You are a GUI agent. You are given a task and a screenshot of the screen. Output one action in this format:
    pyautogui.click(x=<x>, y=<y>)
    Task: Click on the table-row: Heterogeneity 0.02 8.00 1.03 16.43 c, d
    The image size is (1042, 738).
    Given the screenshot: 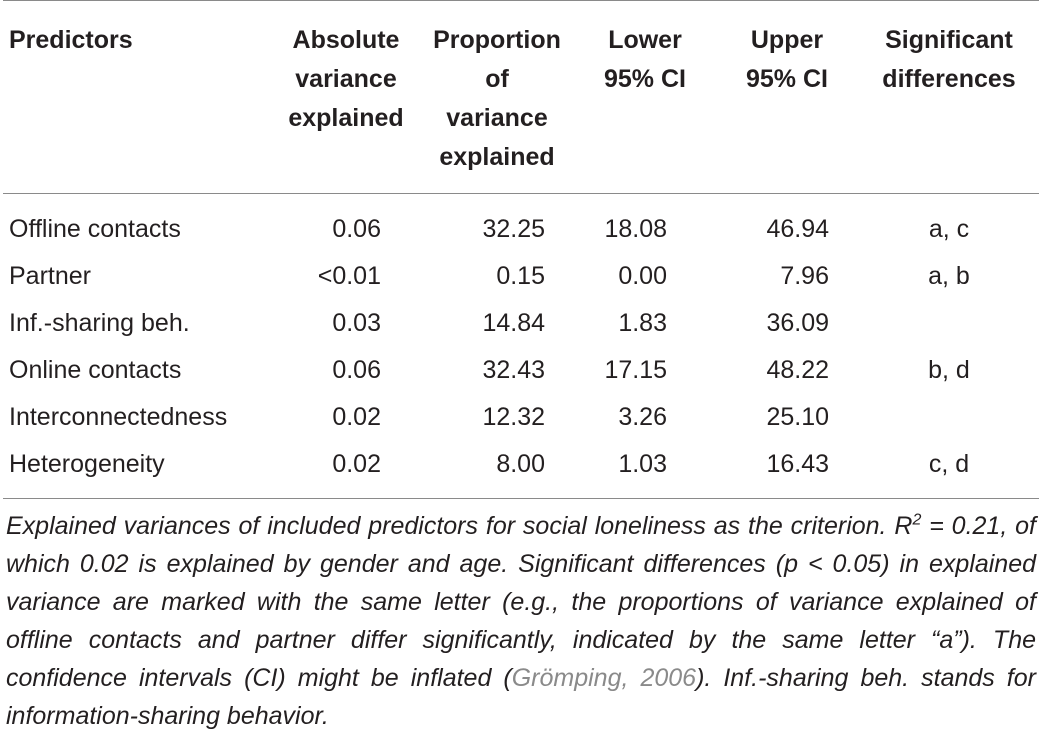 What is the action you would take?
    pyautogui.click(x=521, y=470)
    